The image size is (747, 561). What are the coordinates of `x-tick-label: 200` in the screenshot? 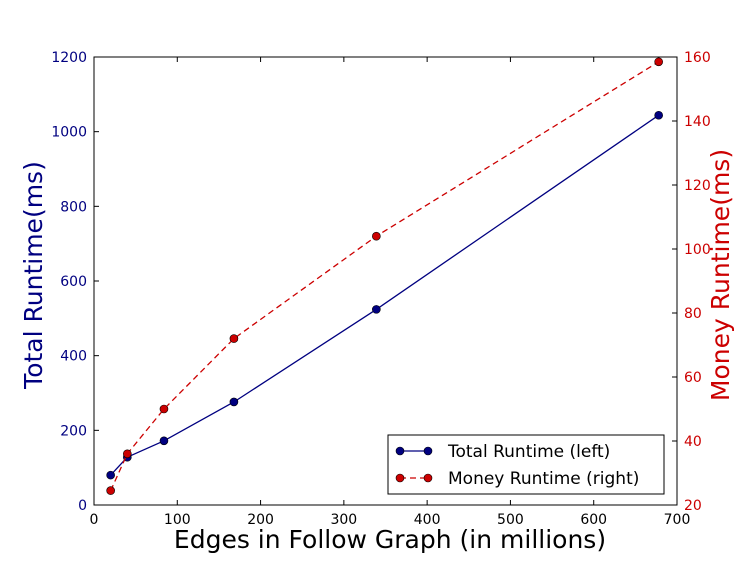 It's located at (260, 520).